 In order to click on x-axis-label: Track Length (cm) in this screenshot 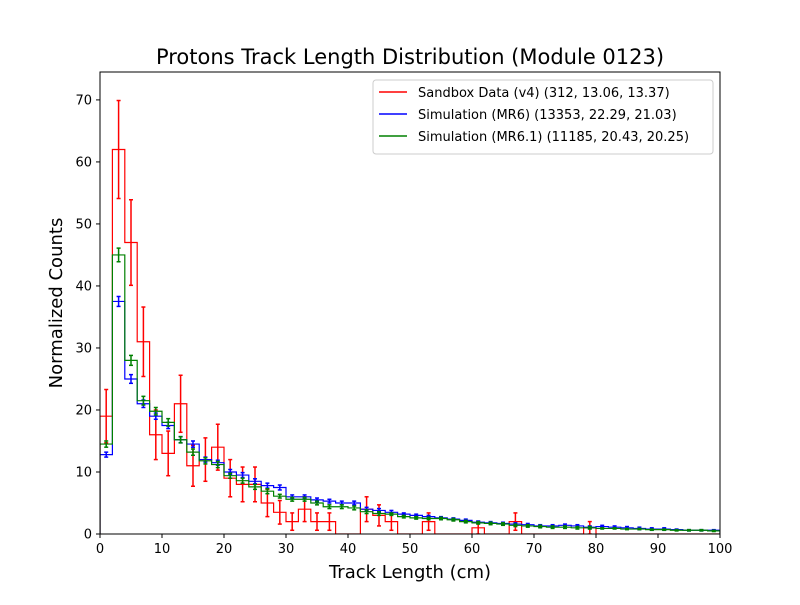, I will do `click(409, 572)`.